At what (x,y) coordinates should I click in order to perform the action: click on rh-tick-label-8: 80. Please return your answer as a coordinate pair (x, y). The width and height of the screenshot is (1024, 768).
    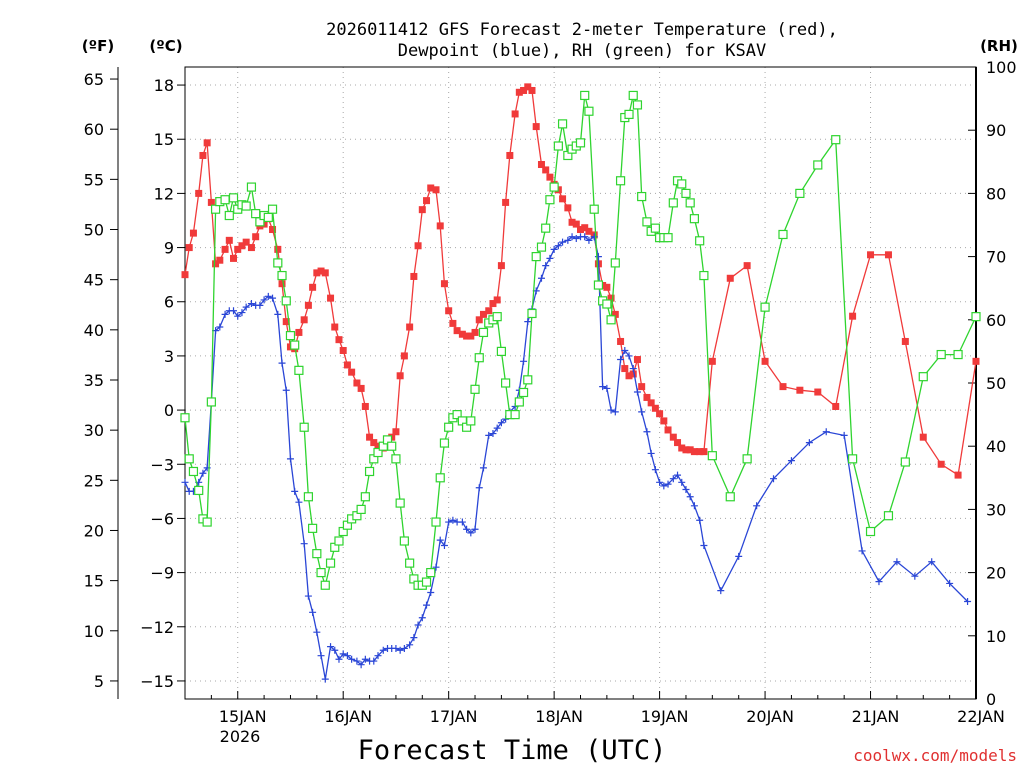
    Looking at the image, I should click on (996, 193).